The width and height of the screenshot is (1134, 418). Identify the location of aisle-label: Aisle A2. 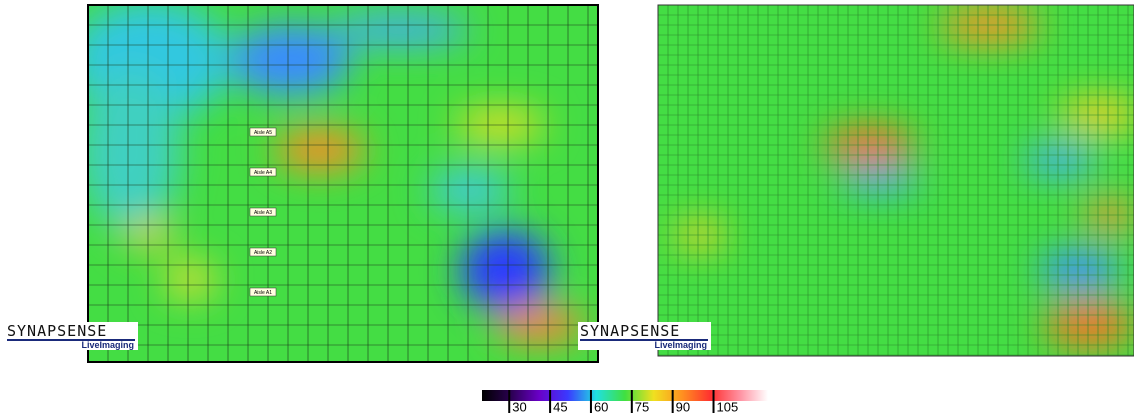
(263, 253).